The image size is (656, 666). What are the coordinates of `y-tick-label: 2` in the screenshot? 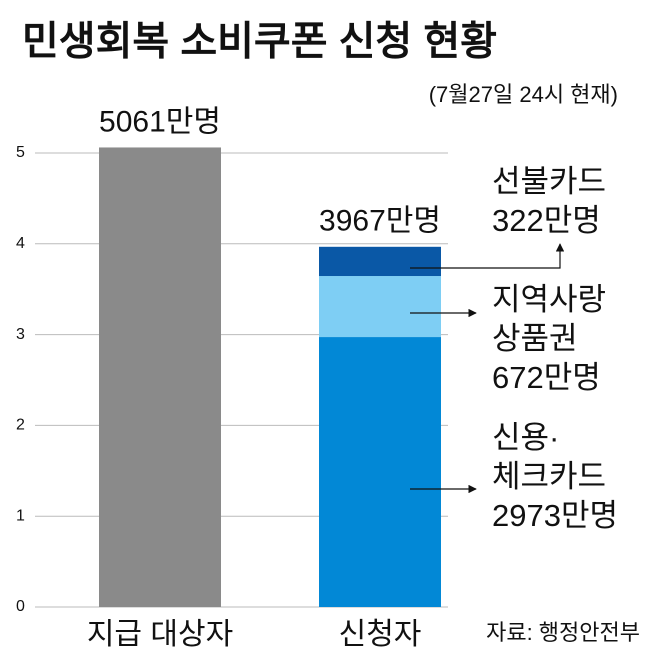 It's located at (20, 425).